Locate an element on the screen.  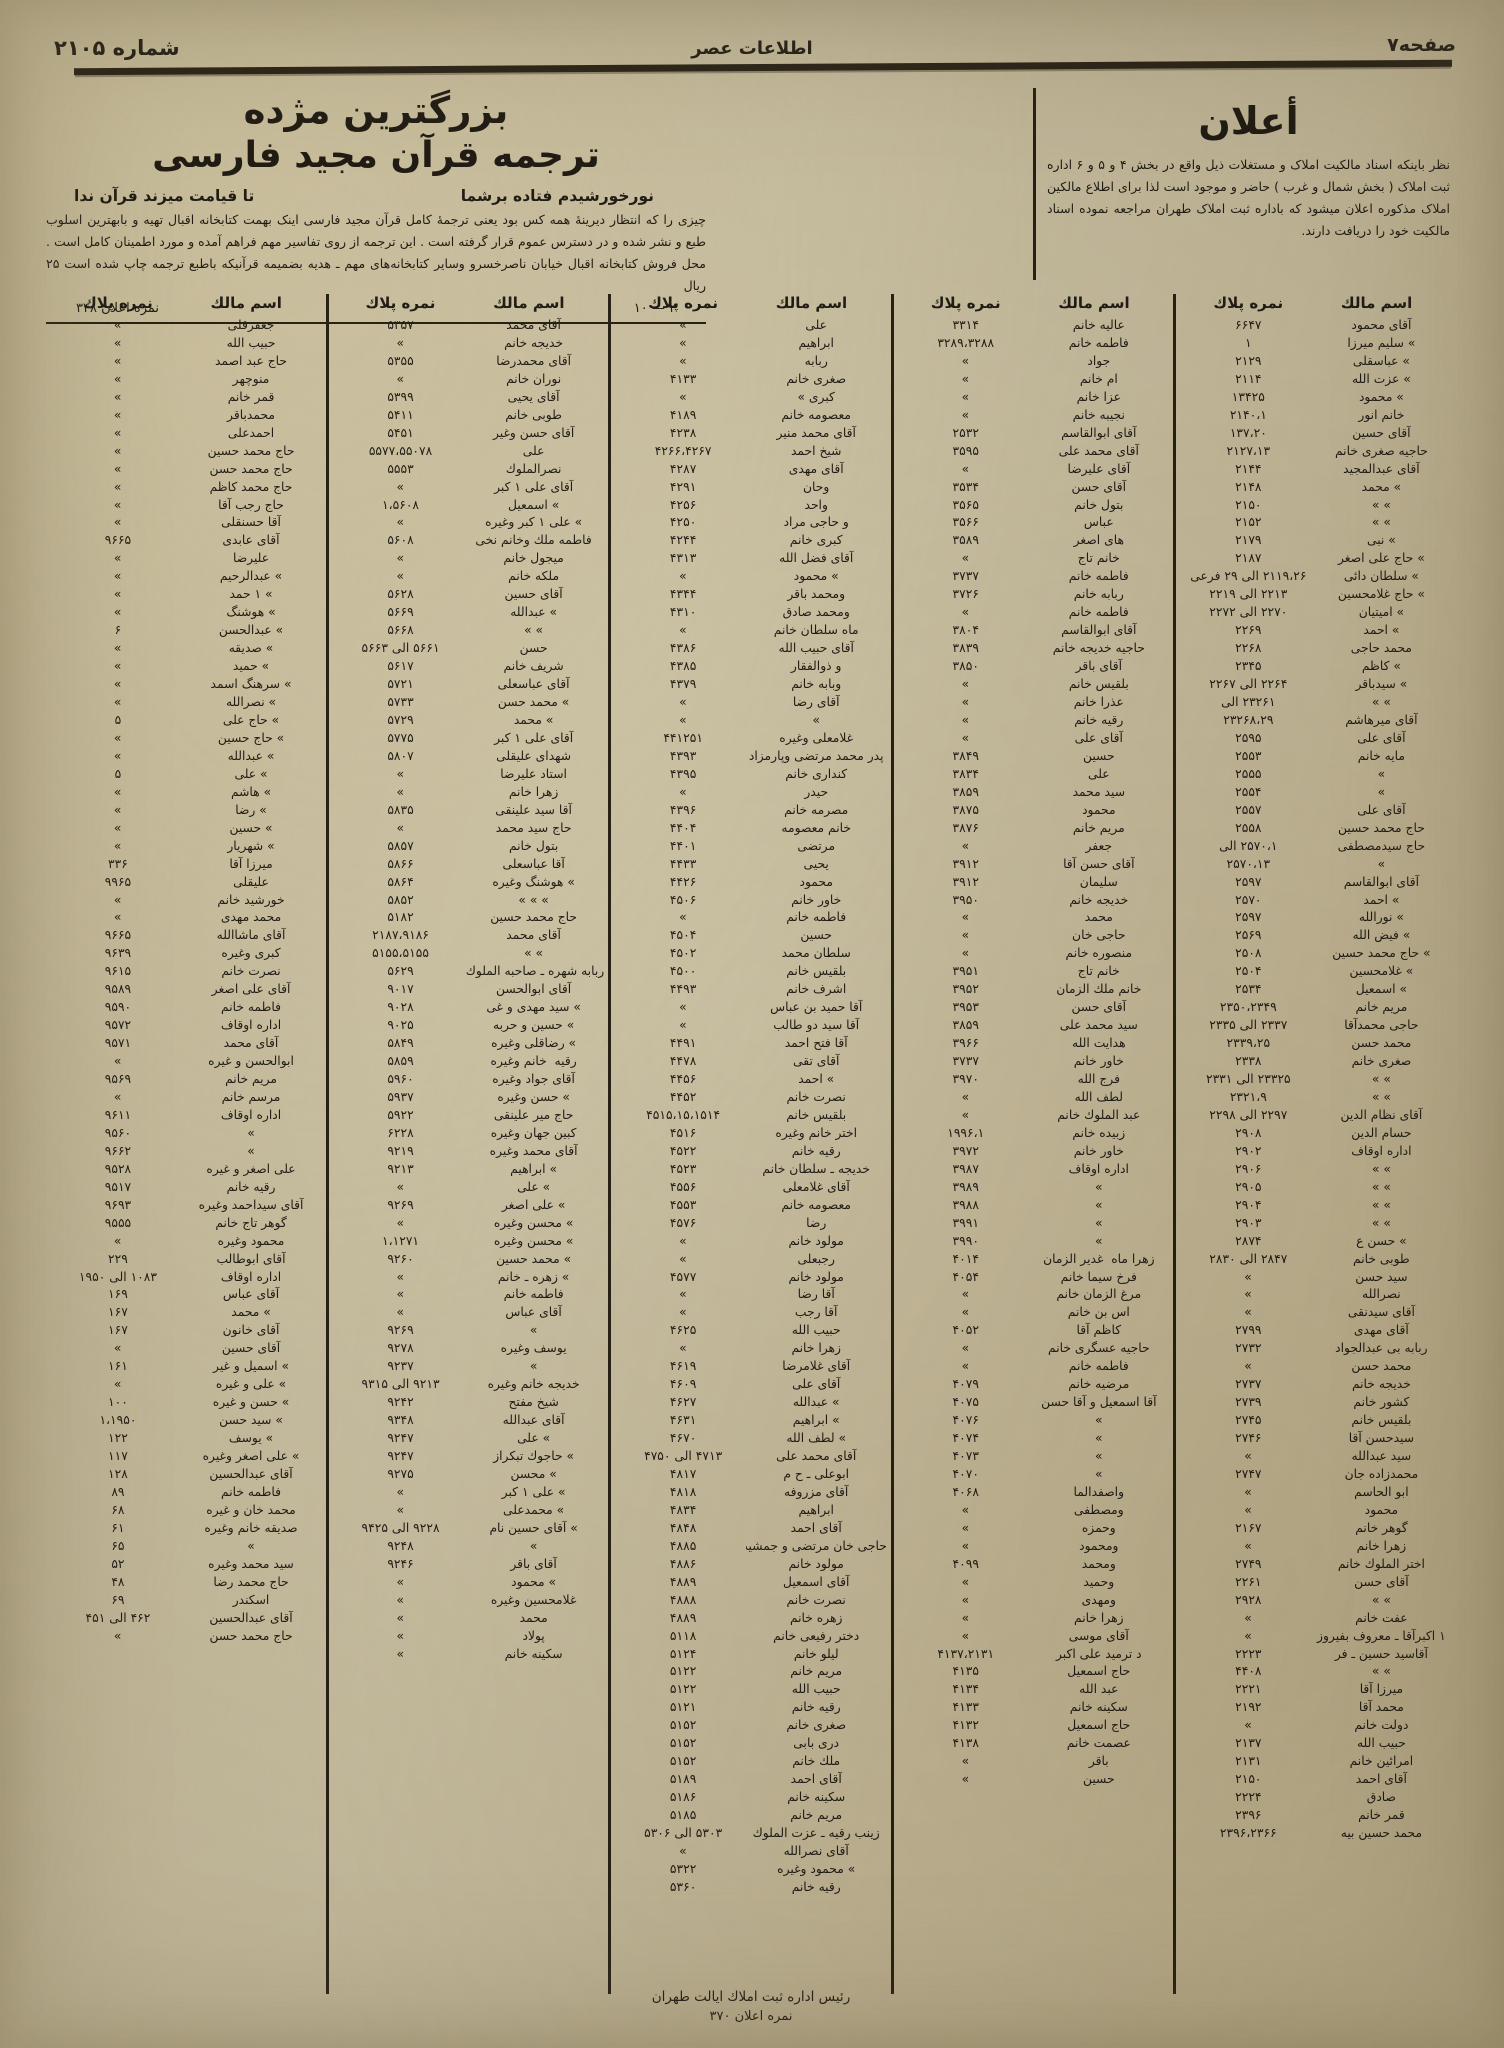
cell-plate-number: ۳۹۸۷ is located at coordinates (965, 1168).